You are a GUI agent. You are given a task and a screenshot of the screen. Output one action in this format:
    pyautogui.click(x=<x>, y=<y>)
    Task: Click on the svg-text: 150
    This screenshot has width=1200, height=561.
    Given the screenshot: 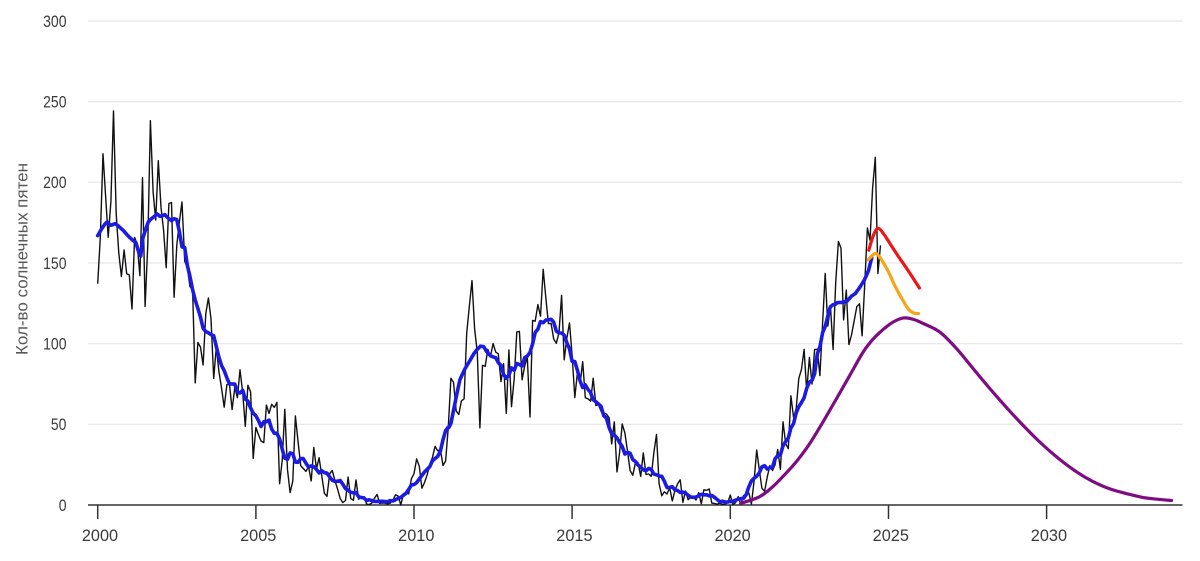 What is the action you would take?
    pyautogui.click(x=54, y=264)
    